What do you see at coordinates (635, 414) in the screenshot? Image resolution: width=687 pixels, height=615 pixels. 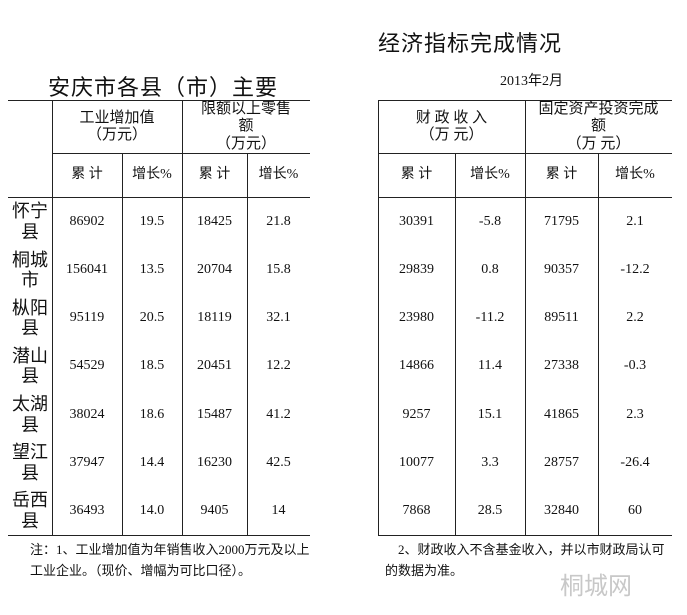 I see `cell-value: 2.3` at bounding box center [635, 414].